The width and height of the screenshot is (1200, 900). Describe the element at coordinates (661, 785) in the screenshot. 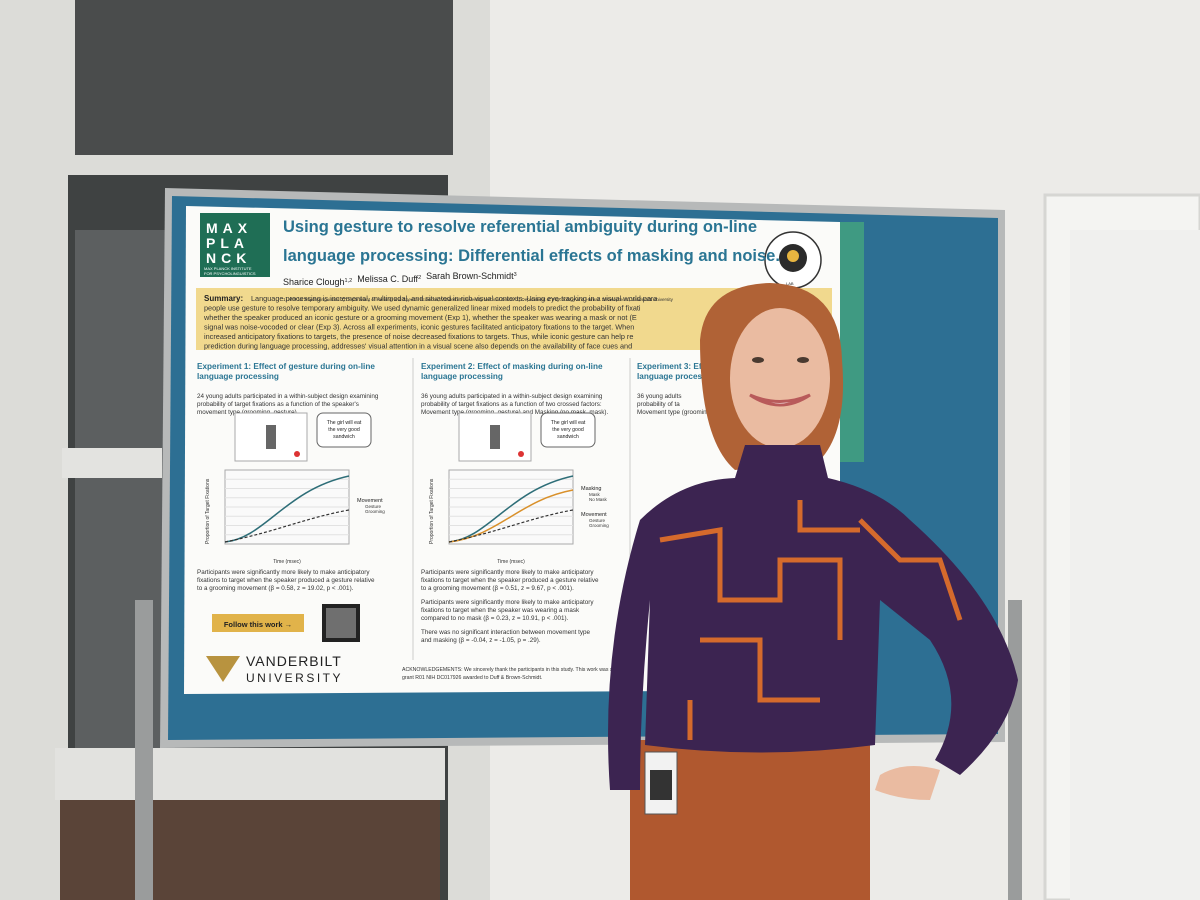

I see `badge-code` at that location.